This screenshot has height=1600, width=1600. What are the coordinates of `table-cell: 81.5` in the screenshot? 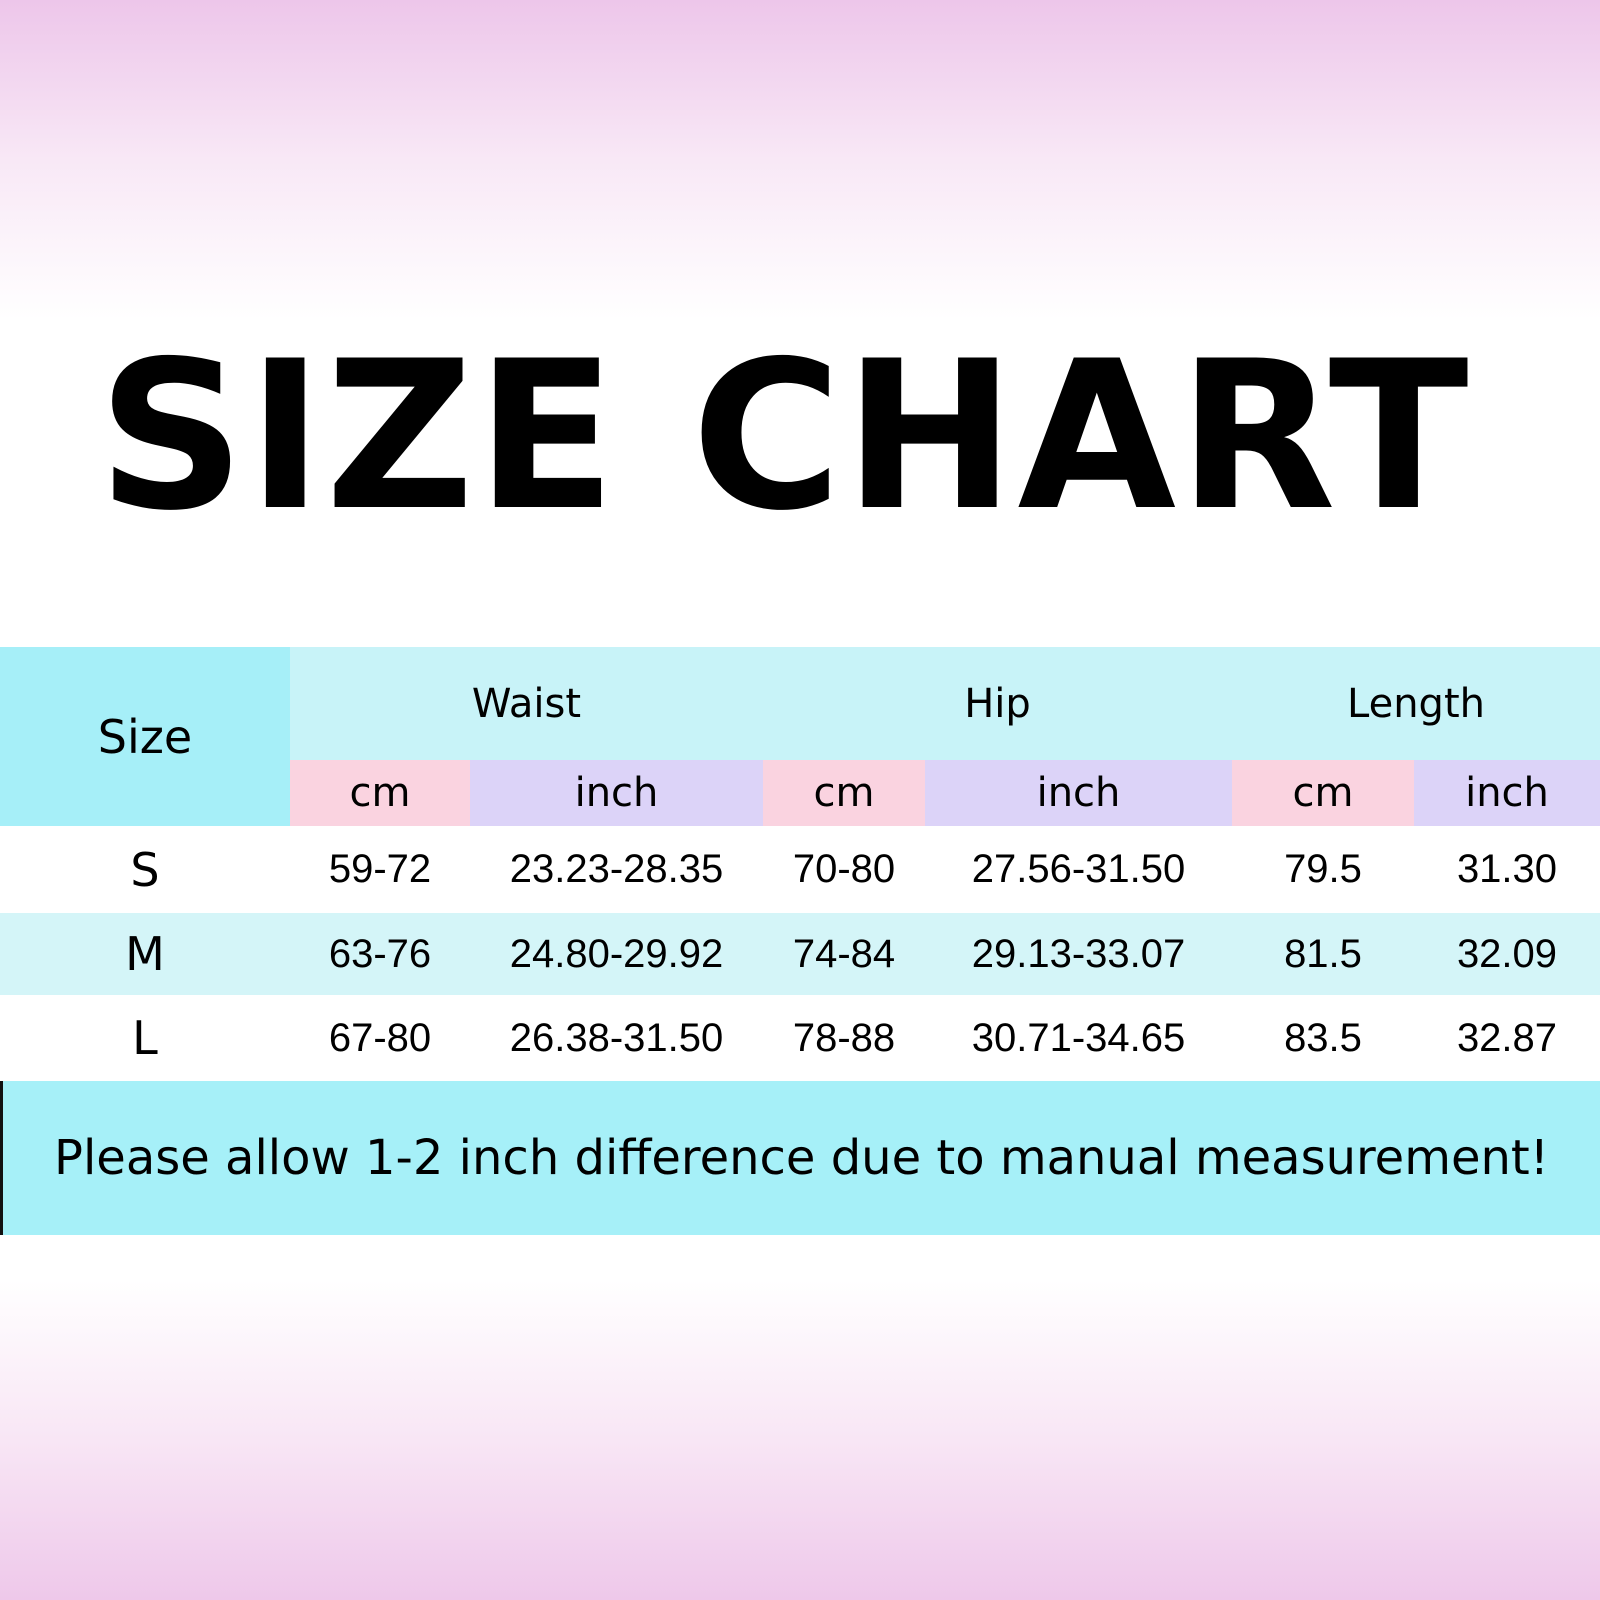 It's located at (1323, 953).